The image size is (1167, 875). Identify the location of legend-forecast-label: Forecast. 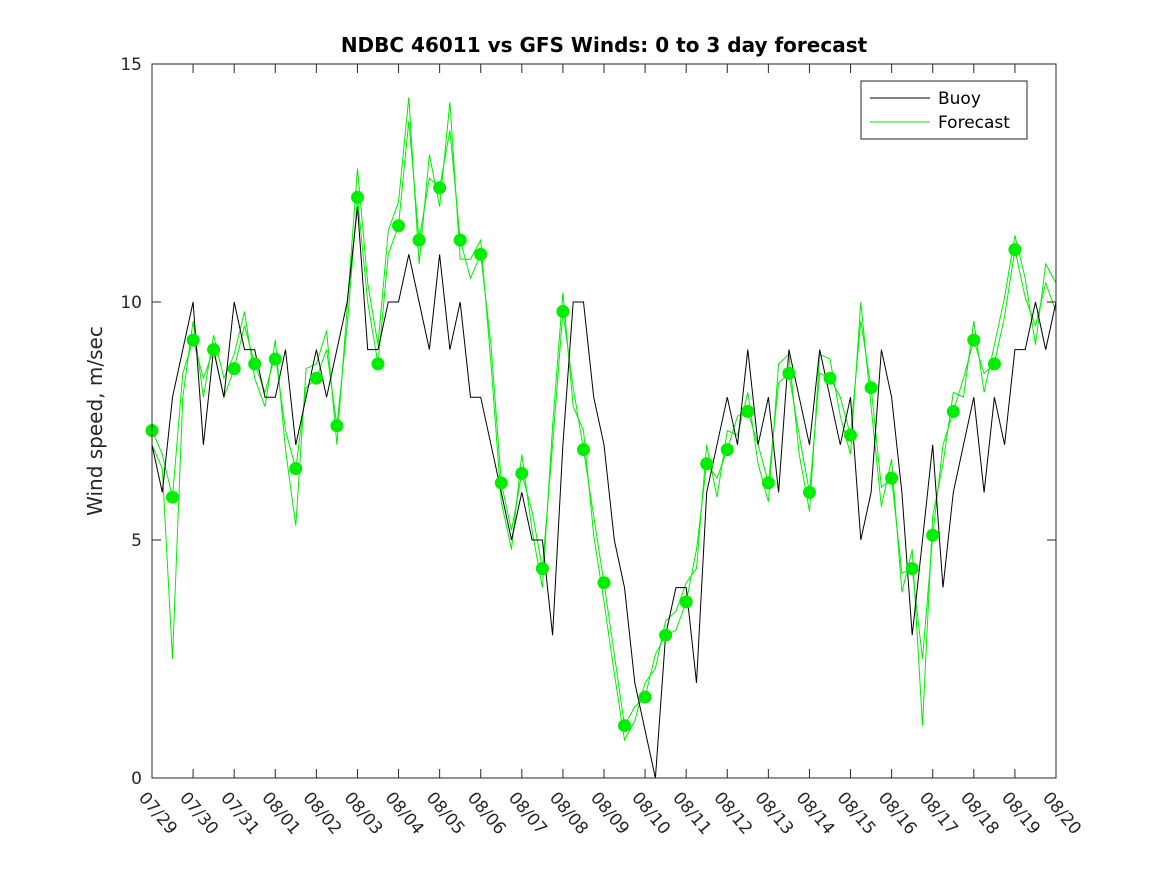
(974, 123).